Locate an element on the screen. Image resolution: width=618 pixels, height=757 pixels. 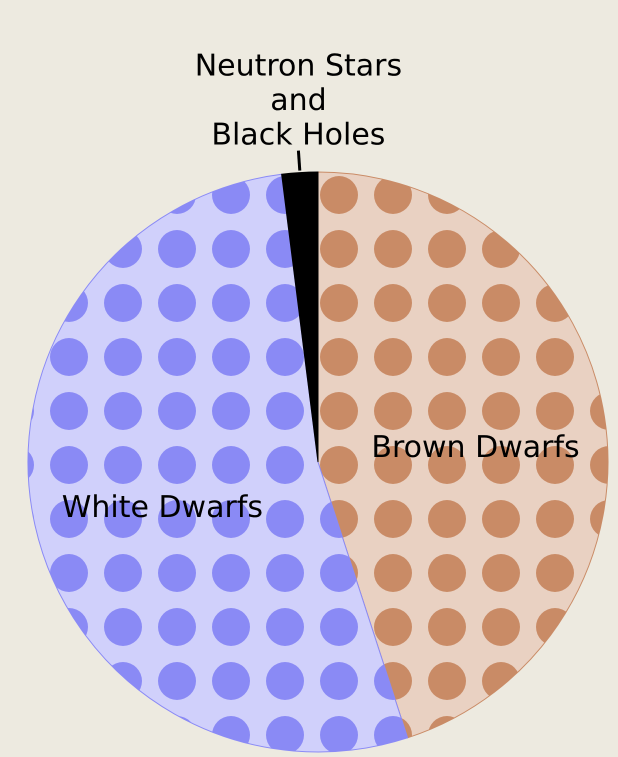
slice-label: White Dwarfs is located at coordinates (163, 507).